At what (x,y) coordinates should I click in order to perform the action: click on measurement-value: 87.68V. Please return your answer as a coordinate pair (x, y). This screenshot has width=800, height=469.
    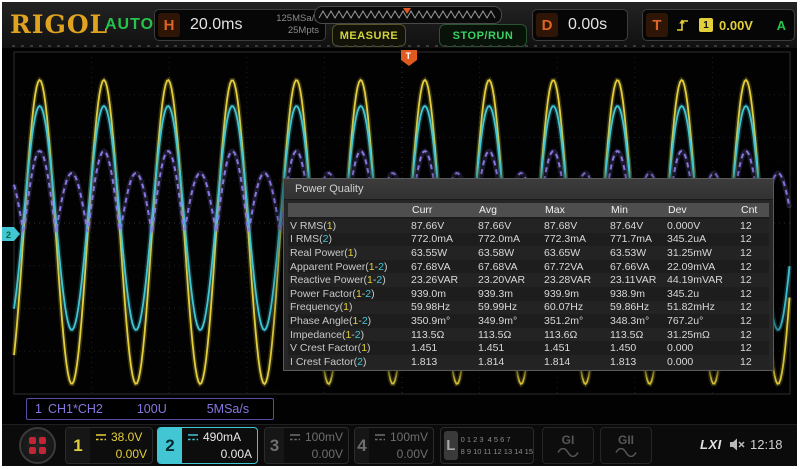
    Looking at the image, I should click on (561, 225).